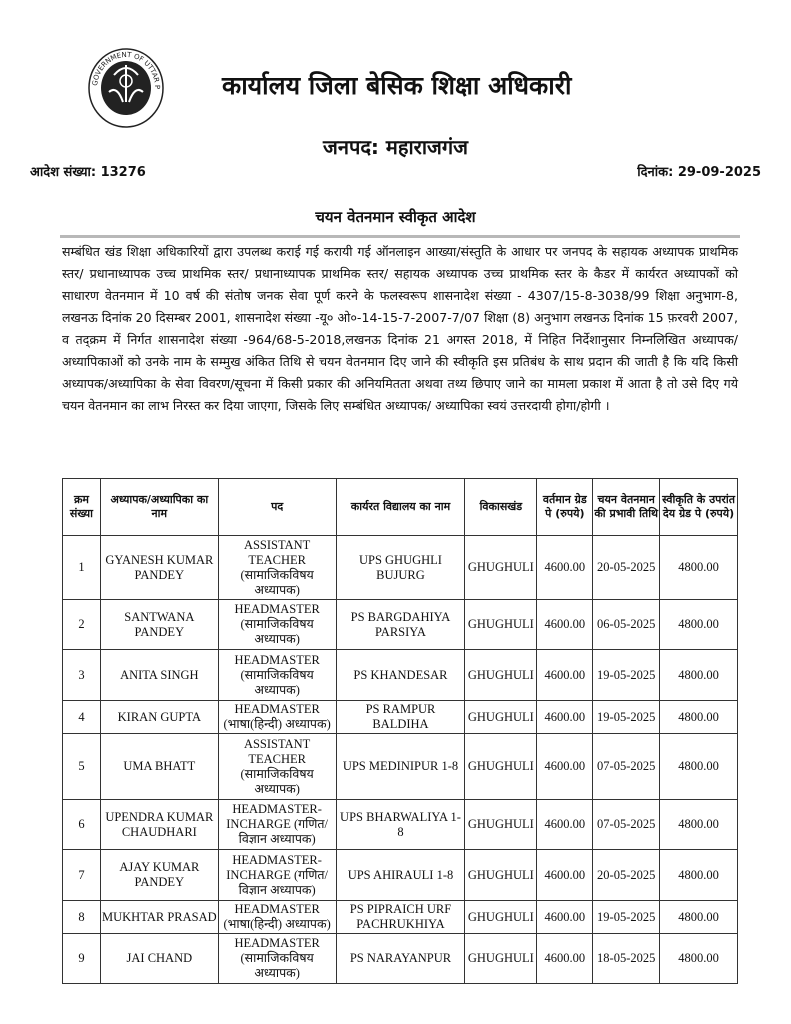 The width and height of the screenshot is (791, 1024). I want to click on cell-school-name: PS PIPRAICH URF PACHRUKHIYA, so click(400, 917).